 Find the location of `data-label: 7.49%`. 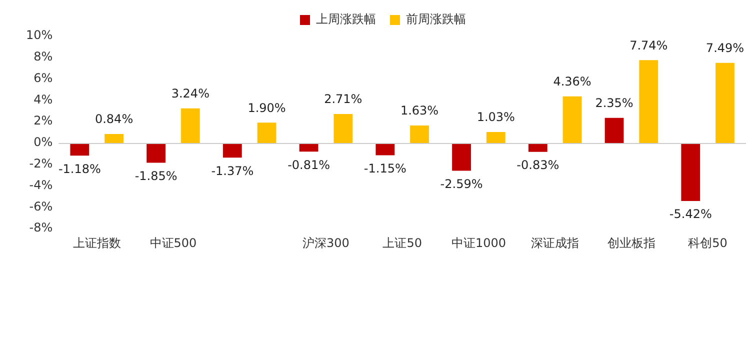

data-label: 7.49% is located at coordinates (725, 47).